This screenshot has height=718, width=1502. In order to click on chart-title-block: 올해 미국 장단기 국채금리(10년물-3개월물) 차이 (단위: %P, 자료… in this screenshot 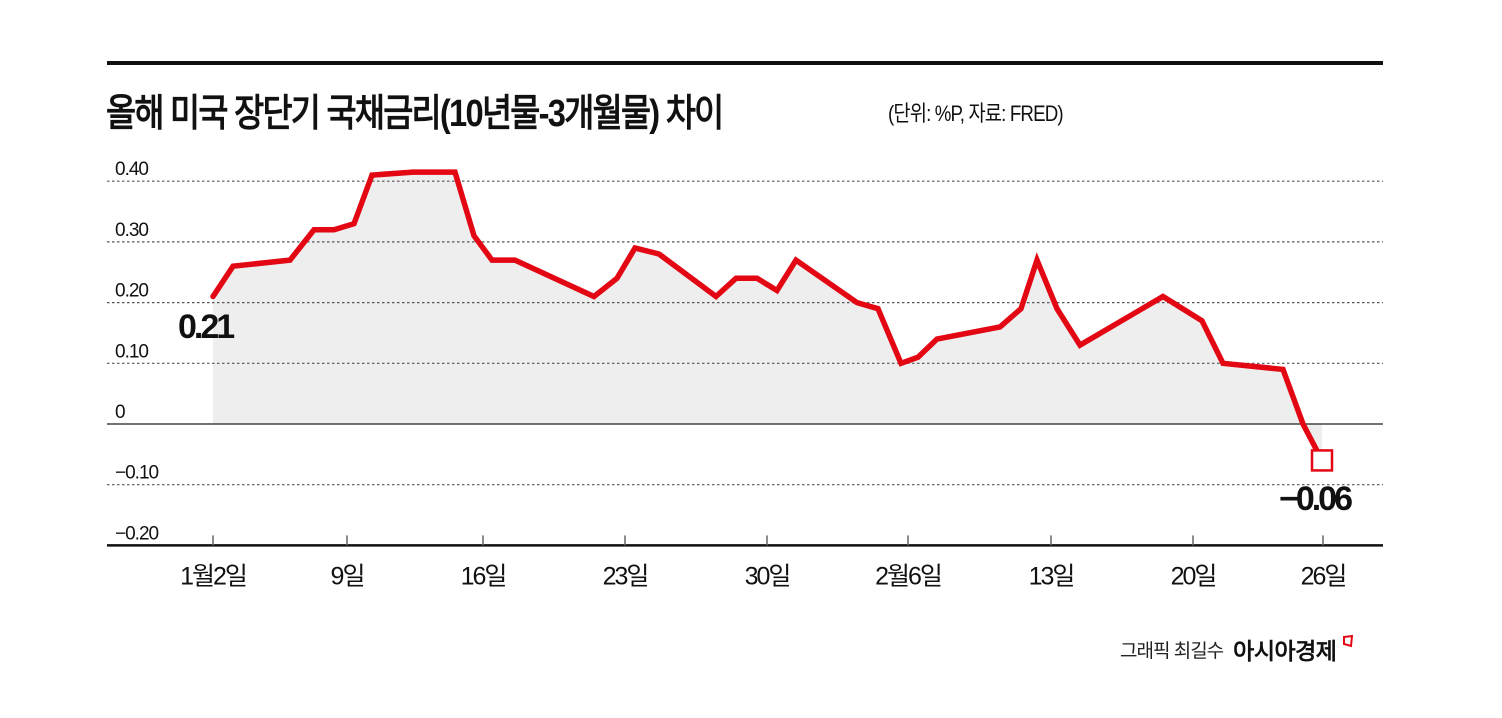, I will do `click(585, 109)`.